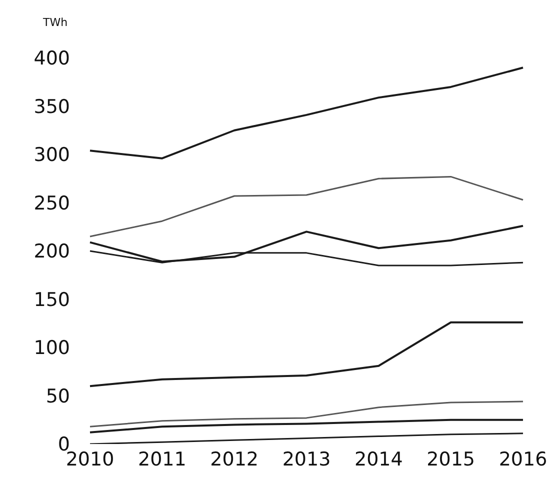  What do you see at coordinates (378, 459) in the screenshot?
I see `x-tick-label: 2014` at bounding box center [378, 459].